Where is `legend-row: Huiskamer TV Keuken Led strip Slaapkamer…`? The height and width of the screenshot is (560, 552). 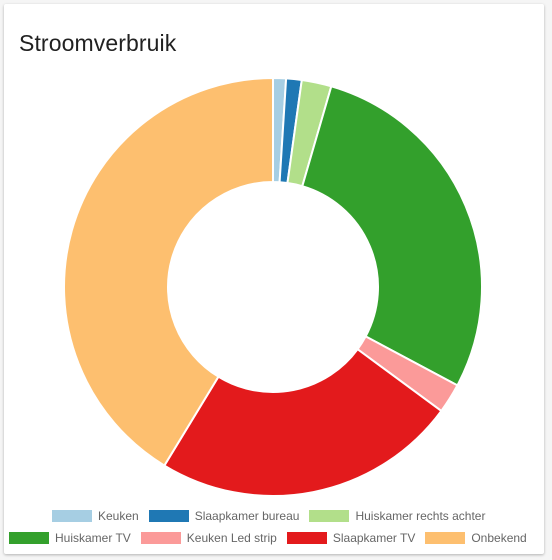
legend-row: Huiskamer TV Keuken Led strip Slaapkamer… is located at coordinates (268, 538).